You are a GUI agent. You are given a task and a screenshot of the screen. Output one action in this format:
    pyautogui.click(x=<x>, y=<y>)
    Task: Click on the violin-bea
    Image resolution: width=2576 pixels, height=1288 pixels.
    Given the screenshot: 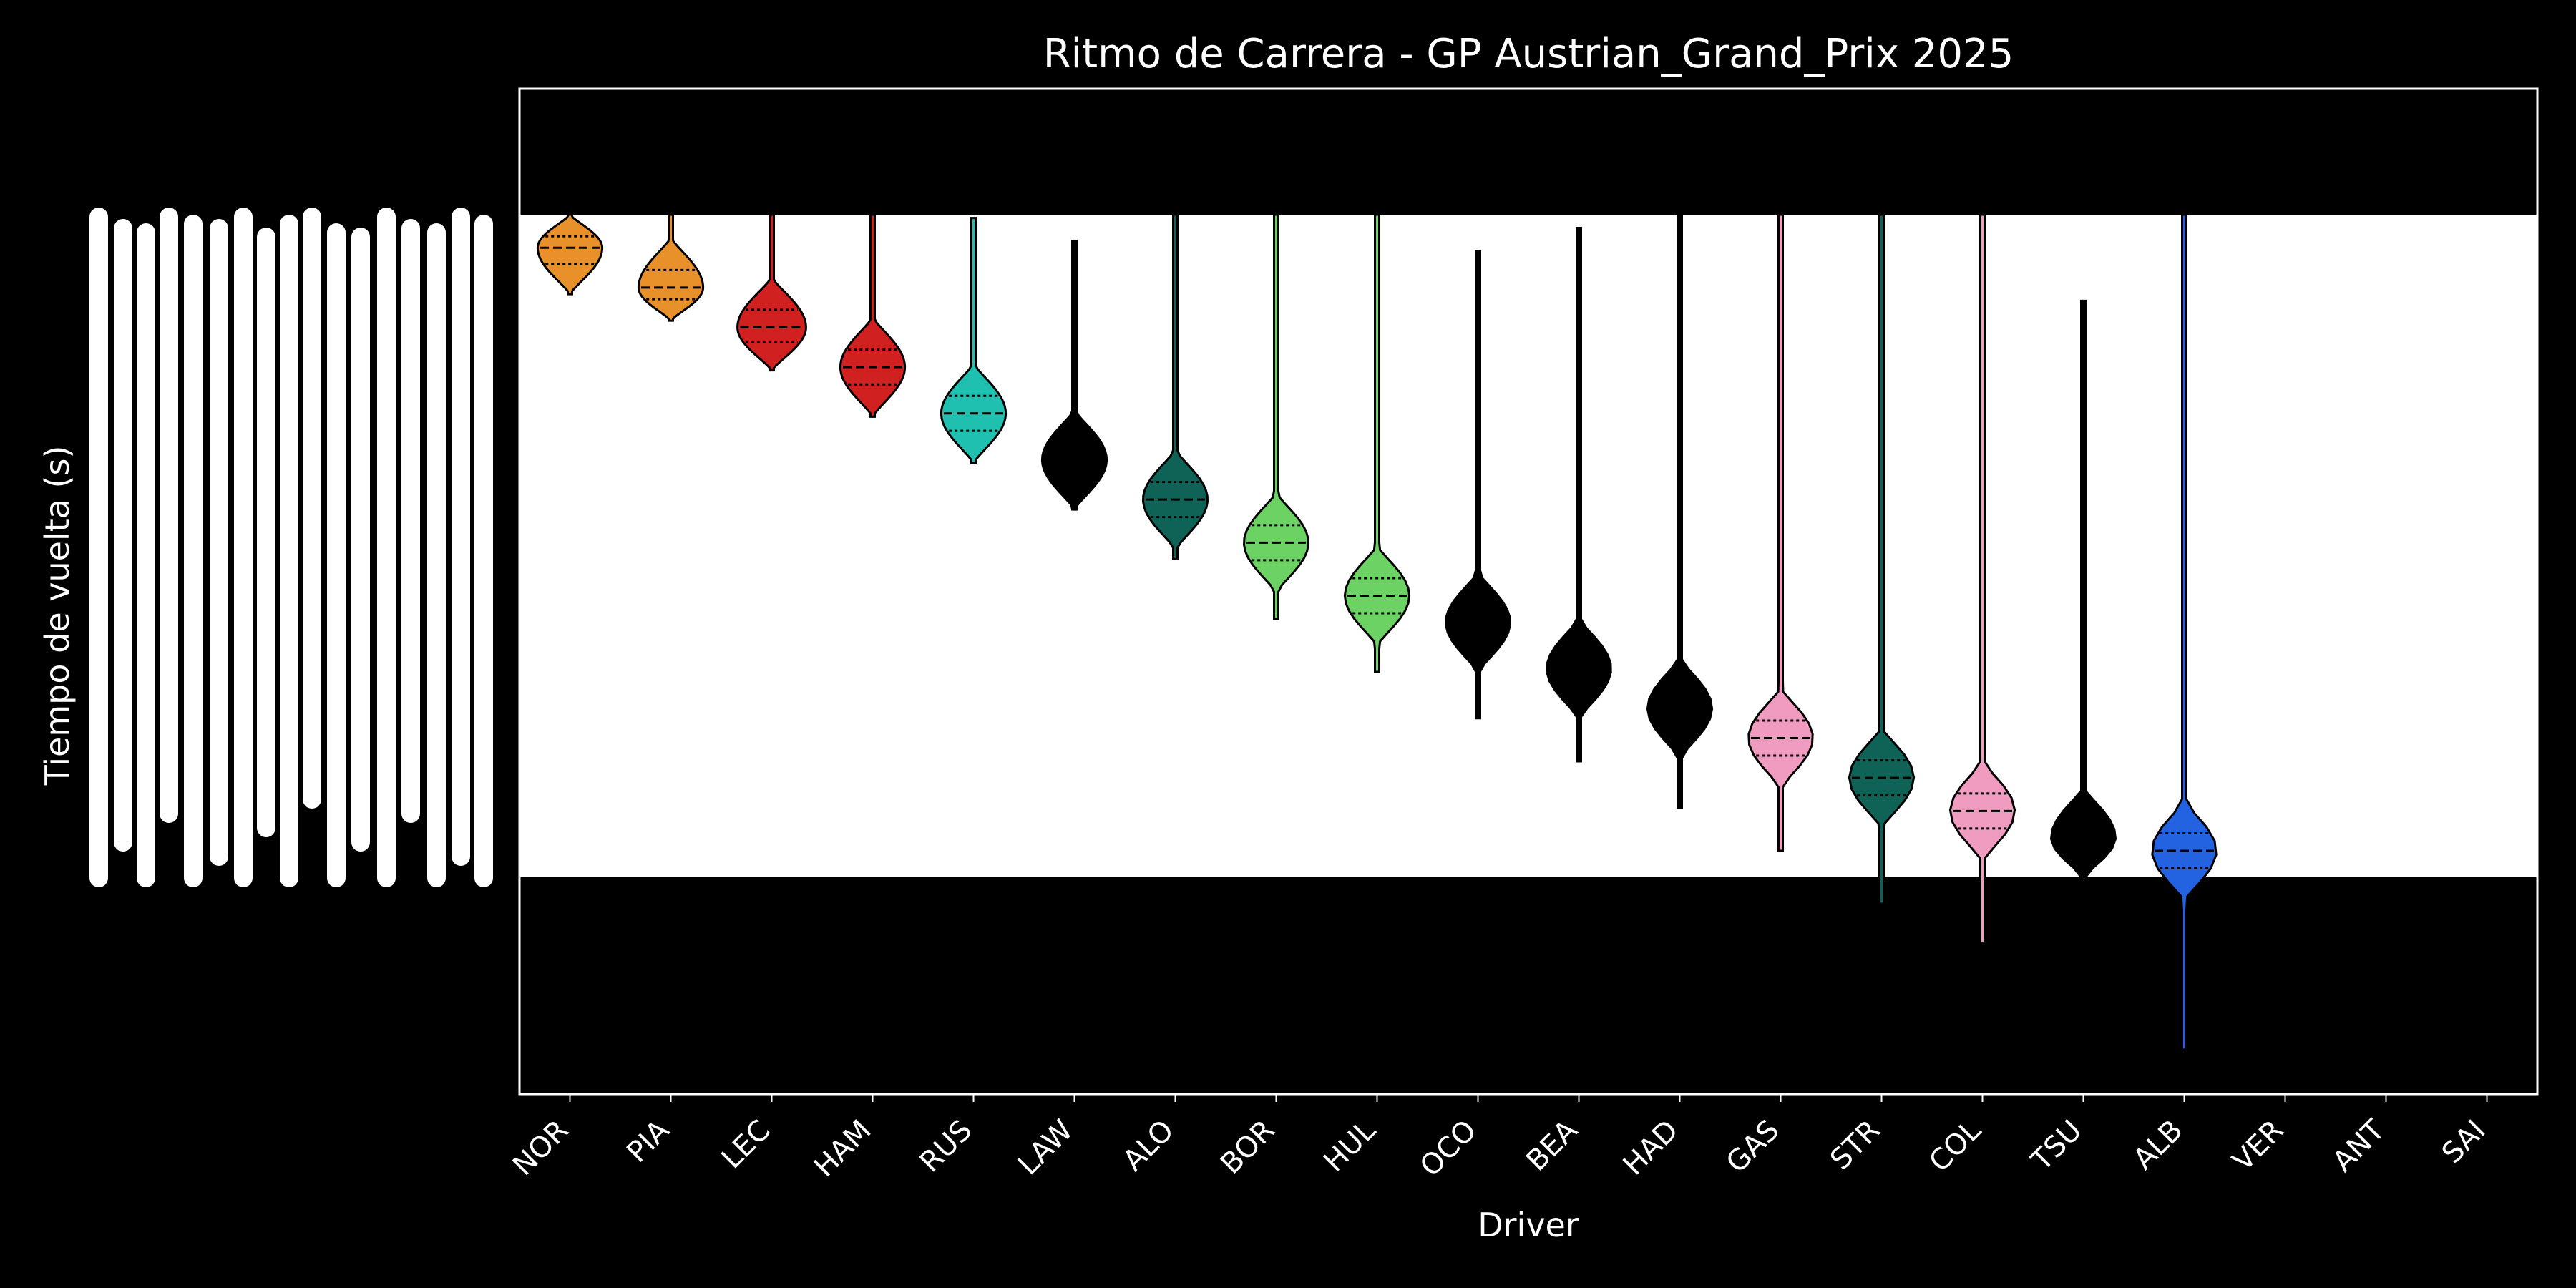 What is the action you would take?
    pyautogui.click(x=1579, y=495)
    